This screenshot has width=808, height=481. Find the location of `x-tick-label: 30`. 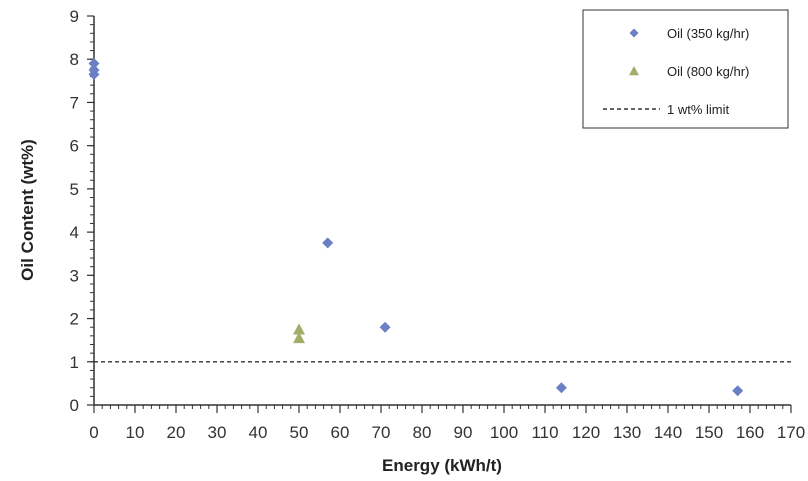

x-tick-label: 30 is located at coordinates (217, 432).